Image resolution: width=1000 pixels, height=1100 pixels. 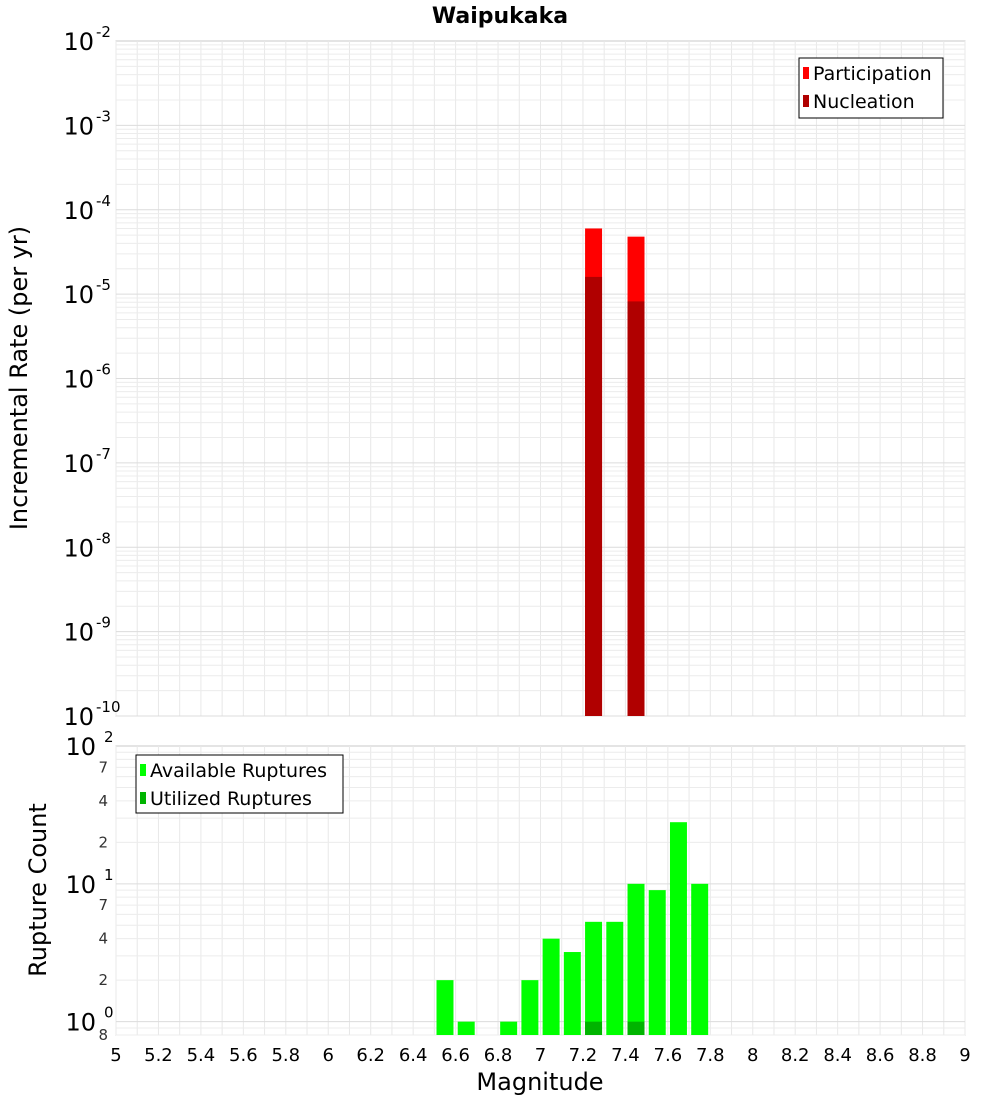 I want to click on x-tick-label: 9, so click(x=964, y=1055).